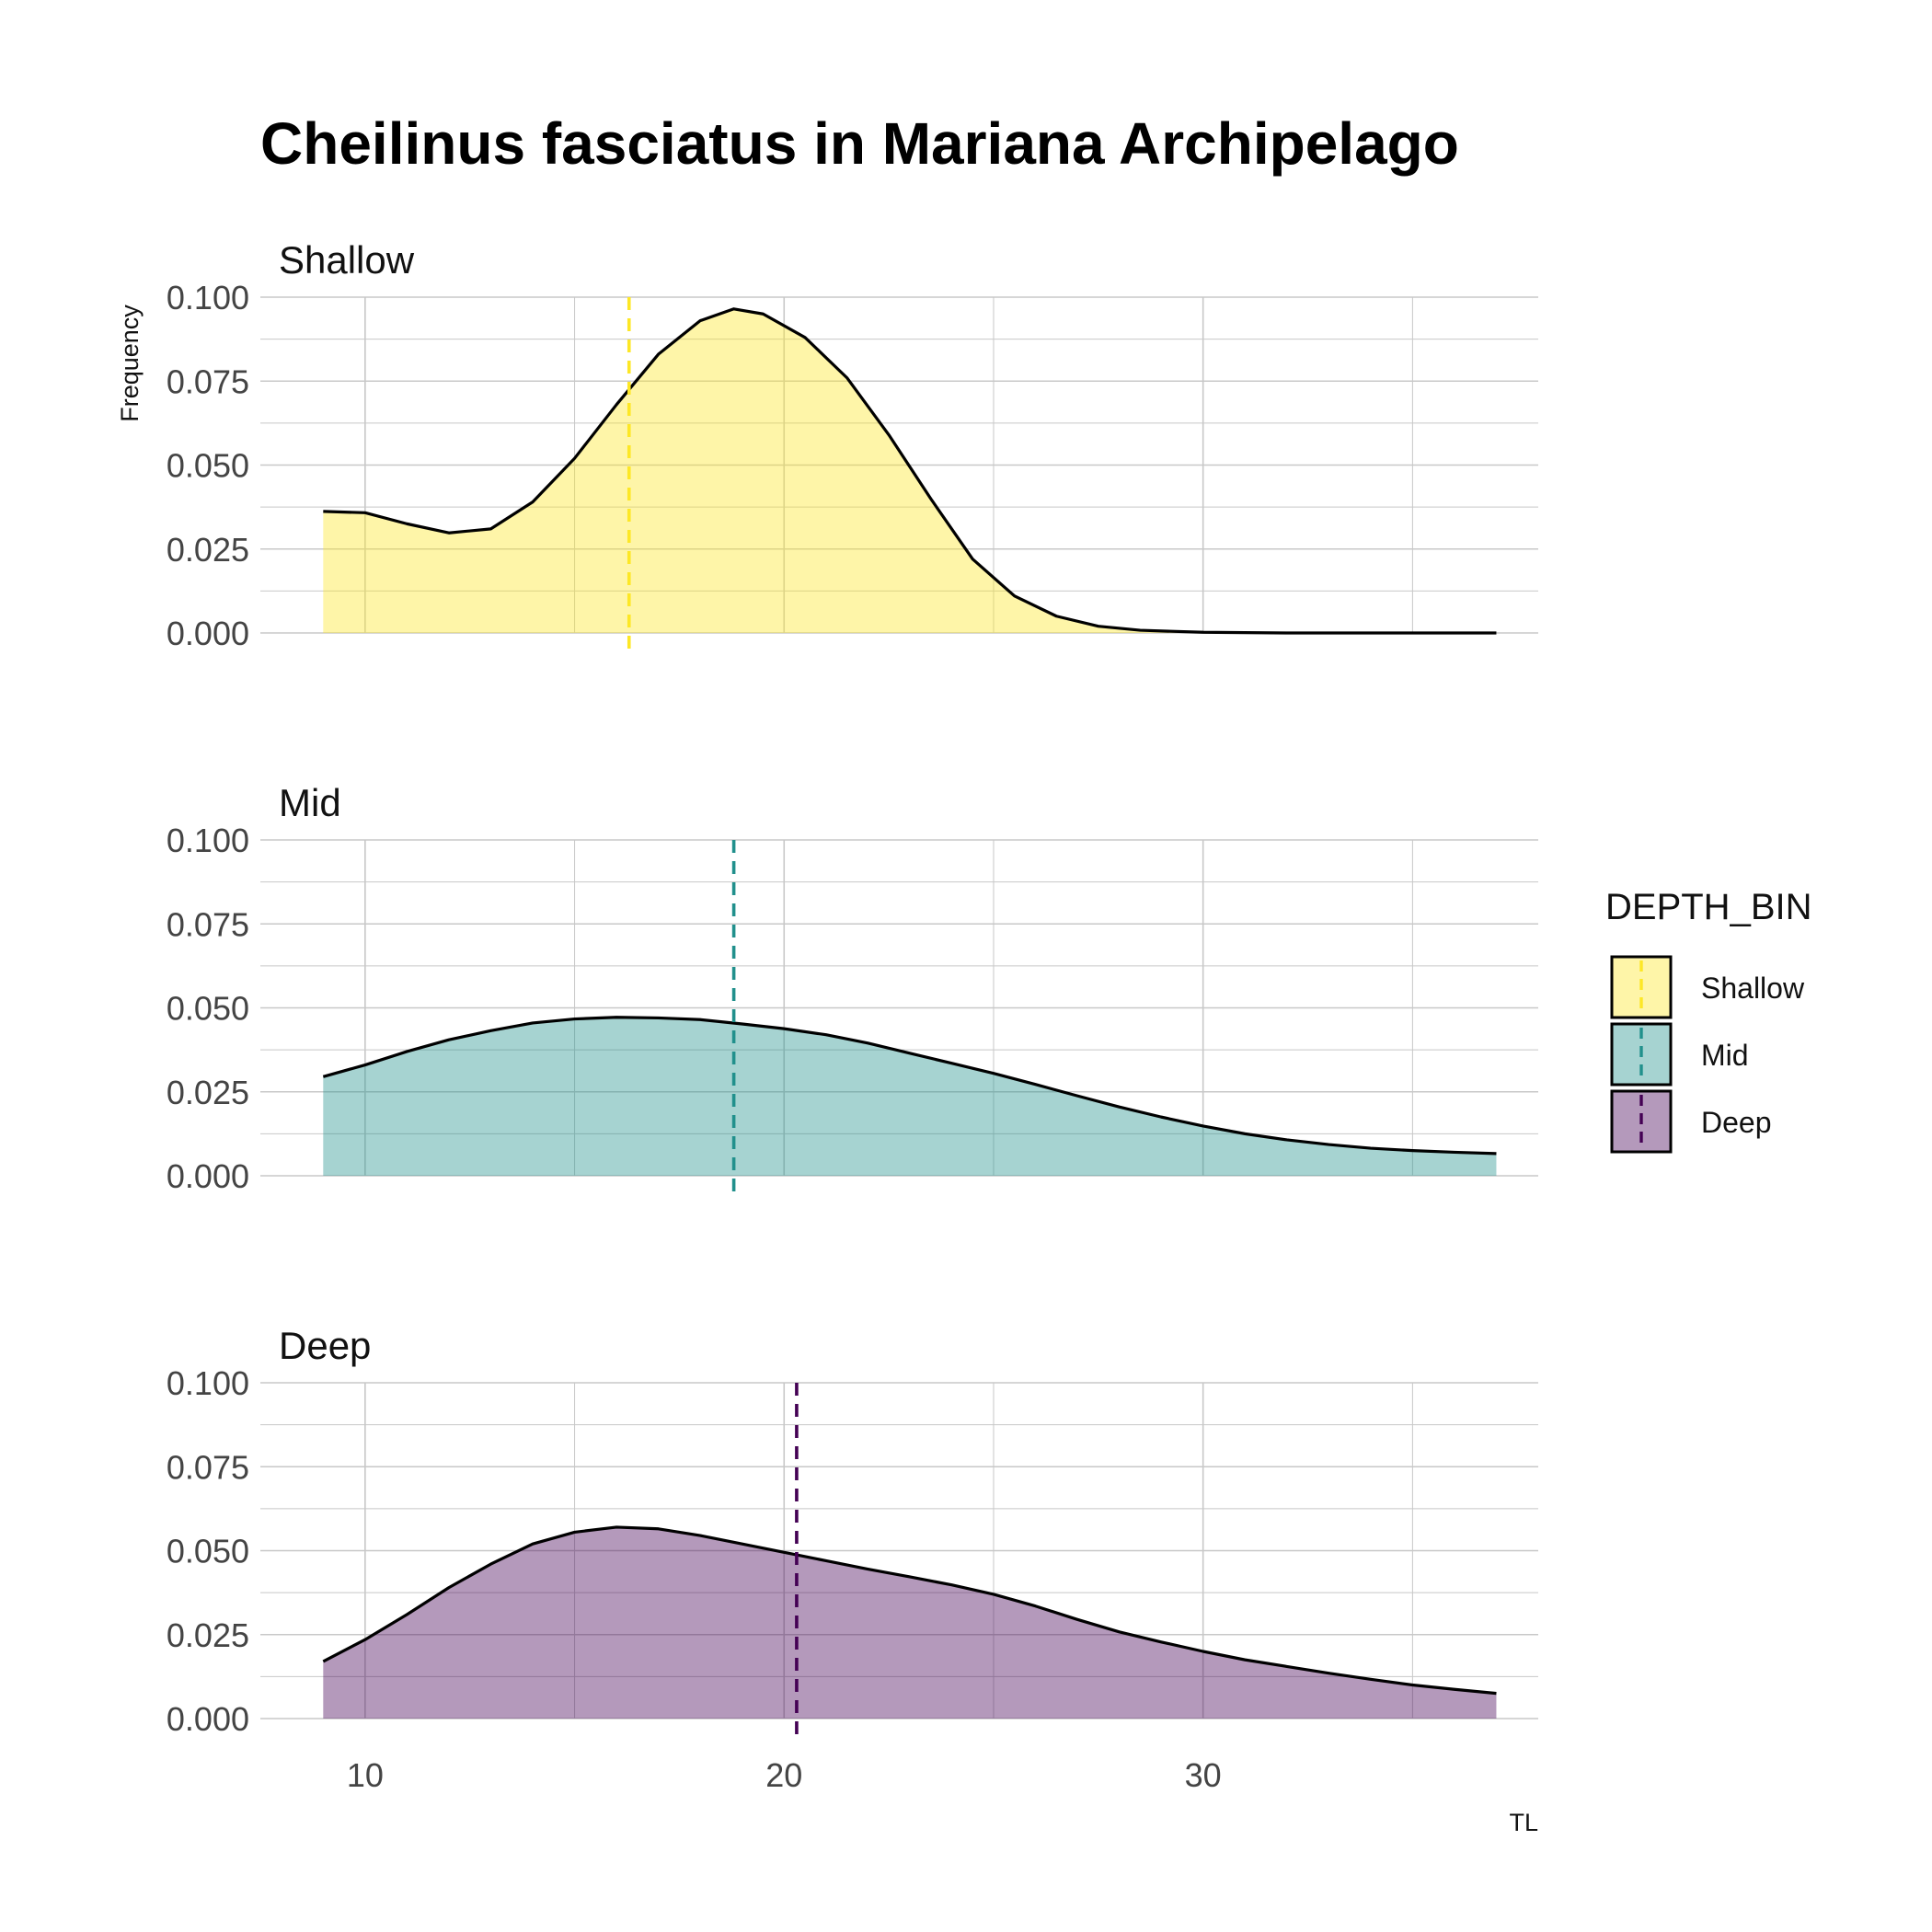 The image size is (1932, 1932). I want to click on facet-label: Deep, so click(325, 1345).